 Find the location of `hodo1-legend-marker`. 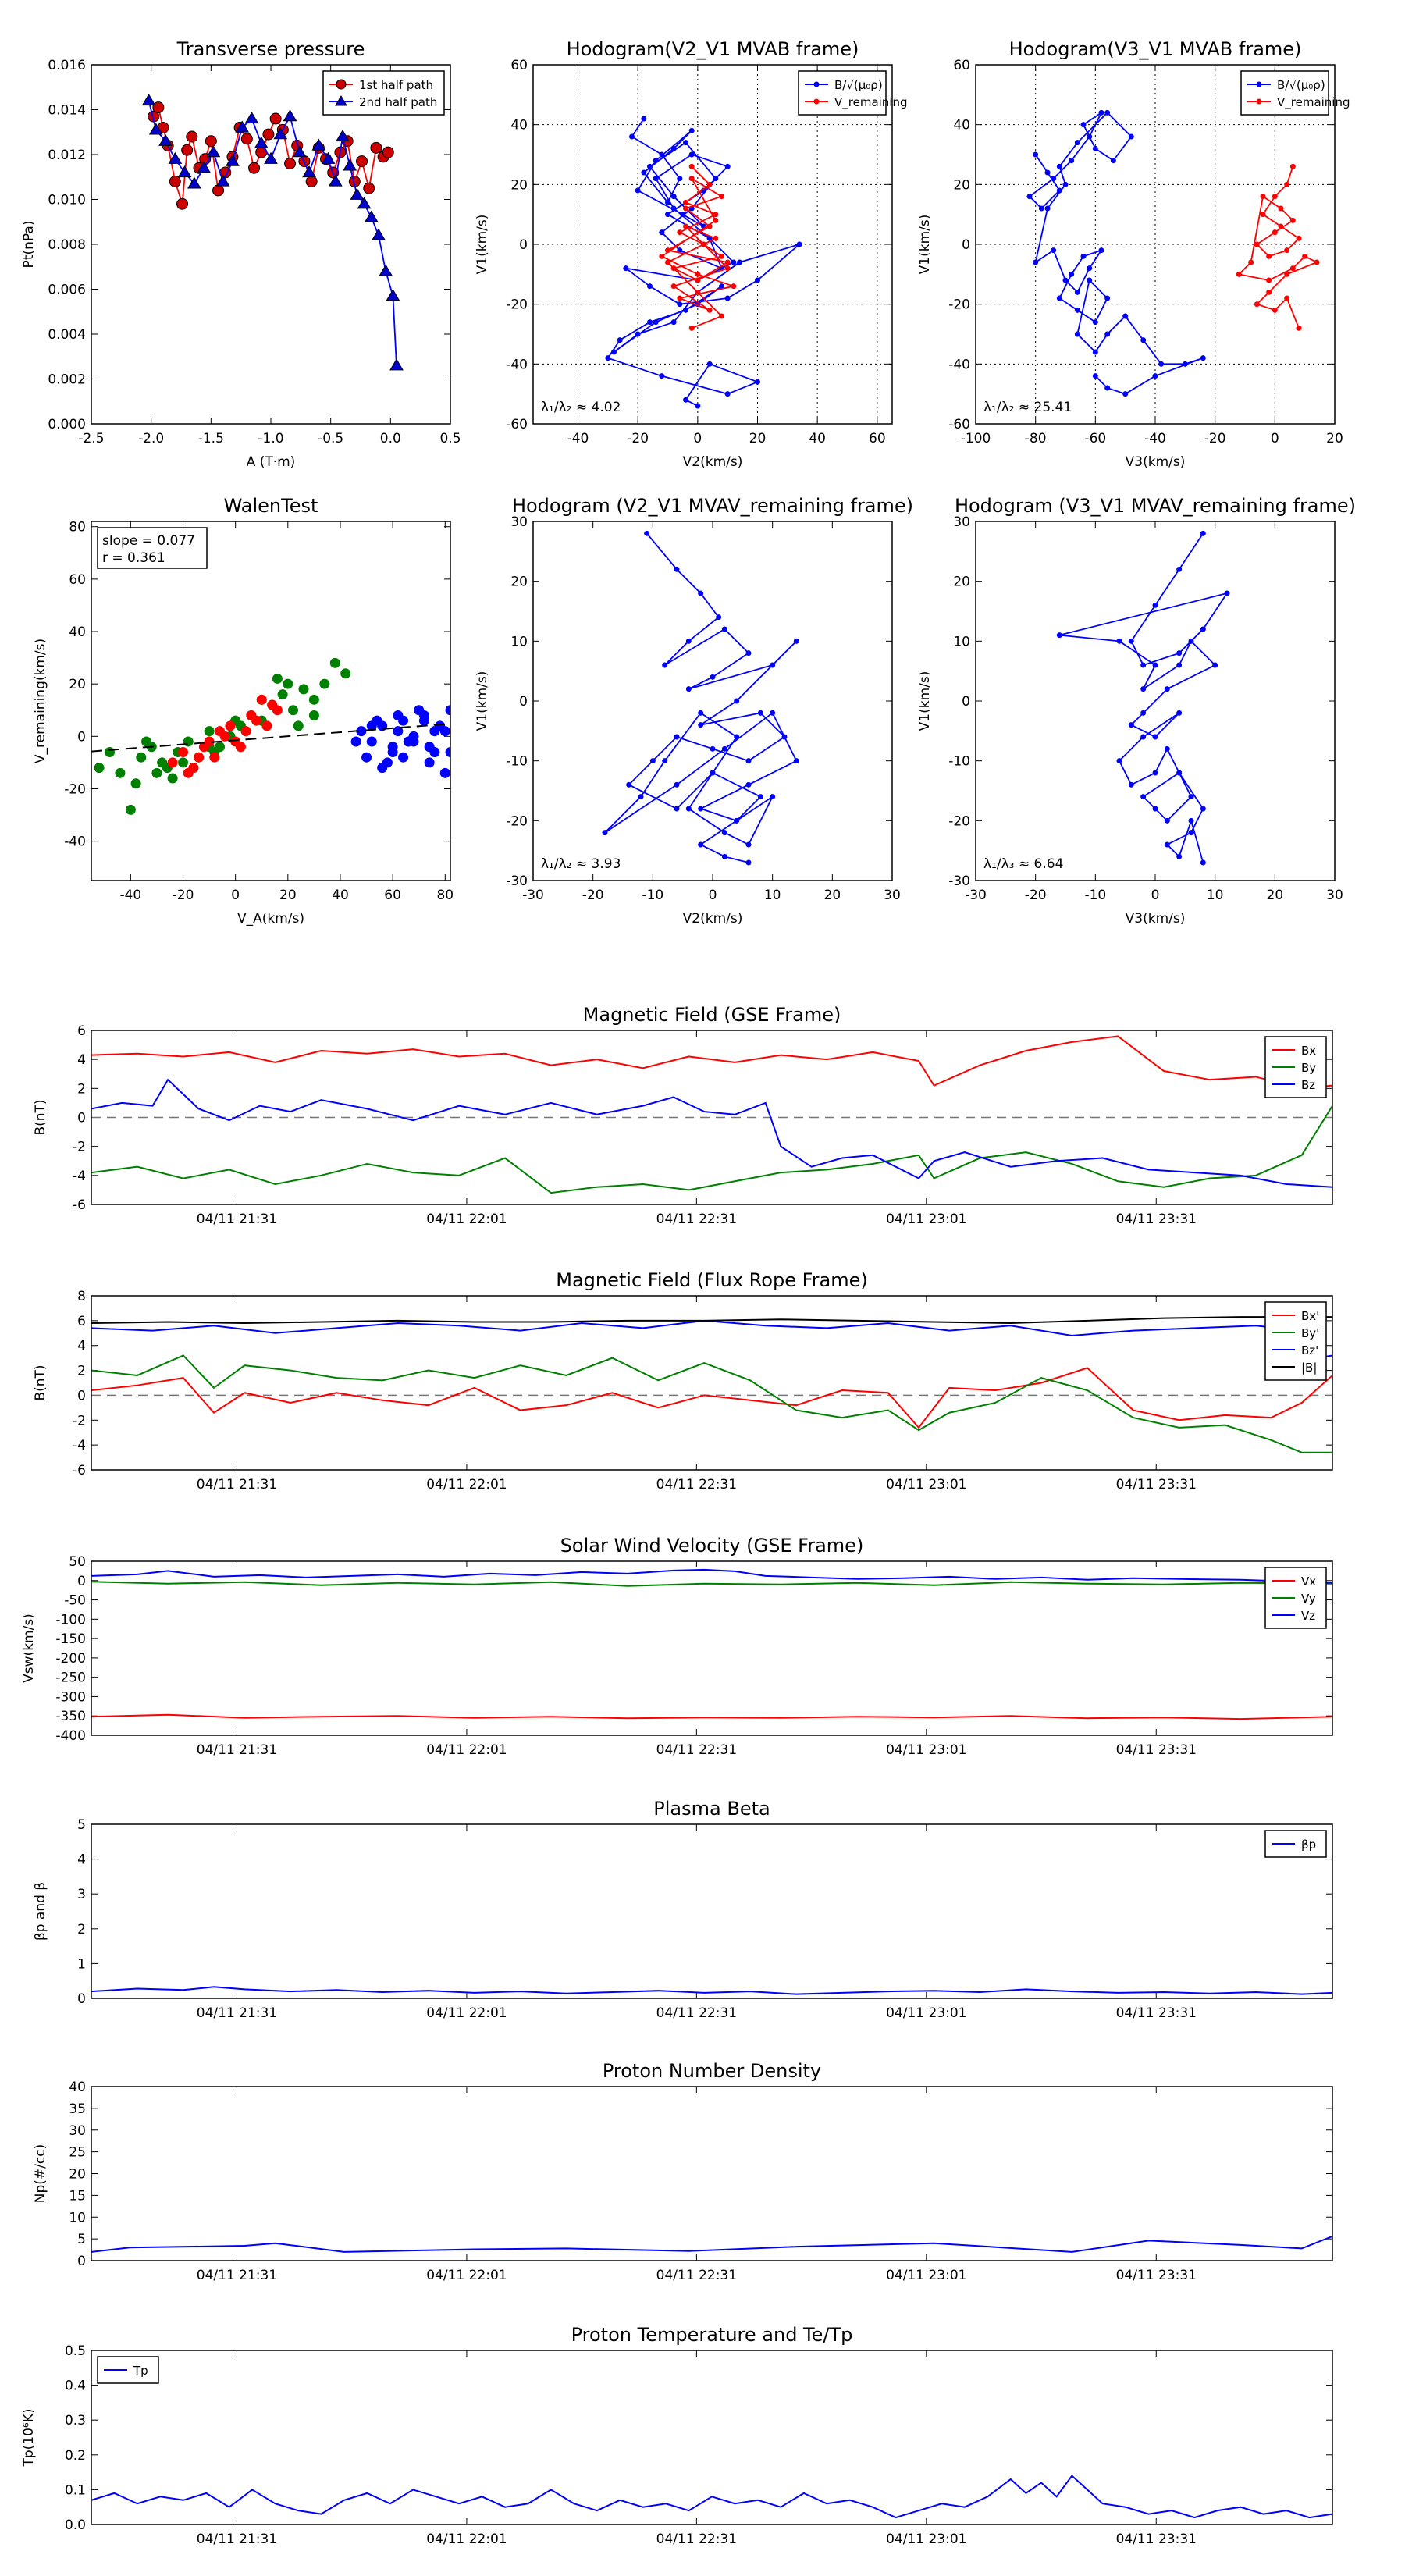

hodo1-legend-marker is located at coordinates (817, 84).